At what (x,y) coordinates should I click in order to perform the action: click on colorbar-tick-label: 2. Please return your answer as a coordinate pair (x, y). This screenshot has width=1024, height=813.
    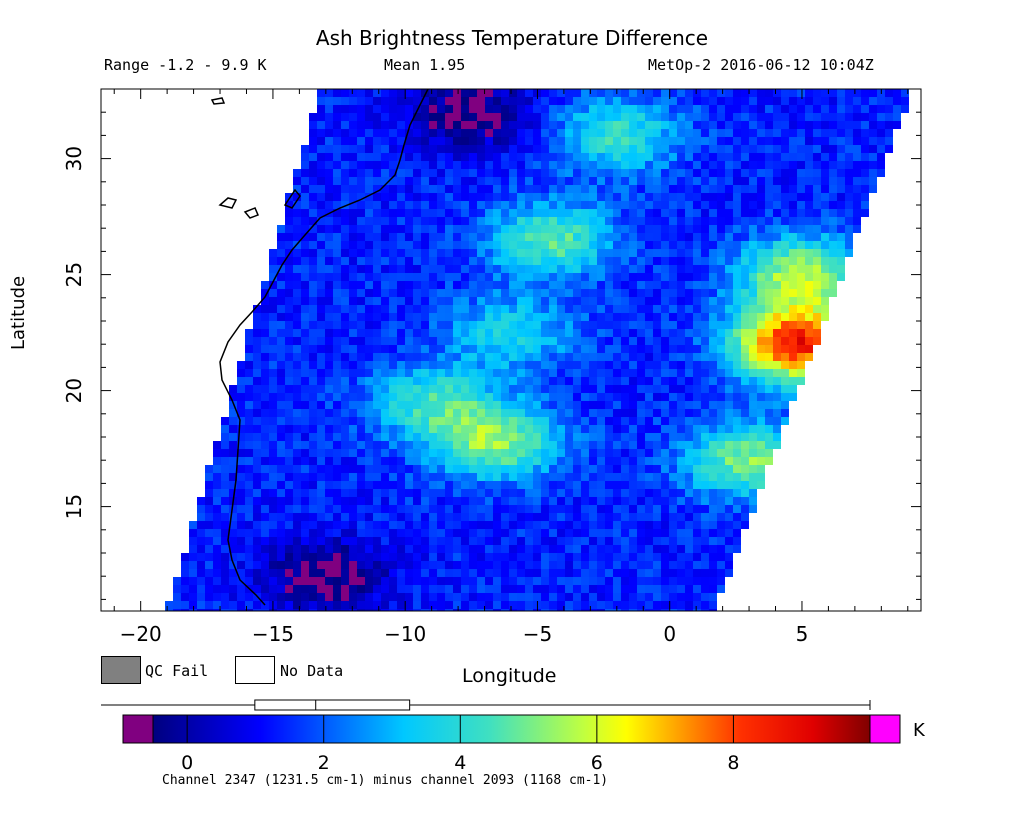
    Looking at the image, I should click on (324, 763).